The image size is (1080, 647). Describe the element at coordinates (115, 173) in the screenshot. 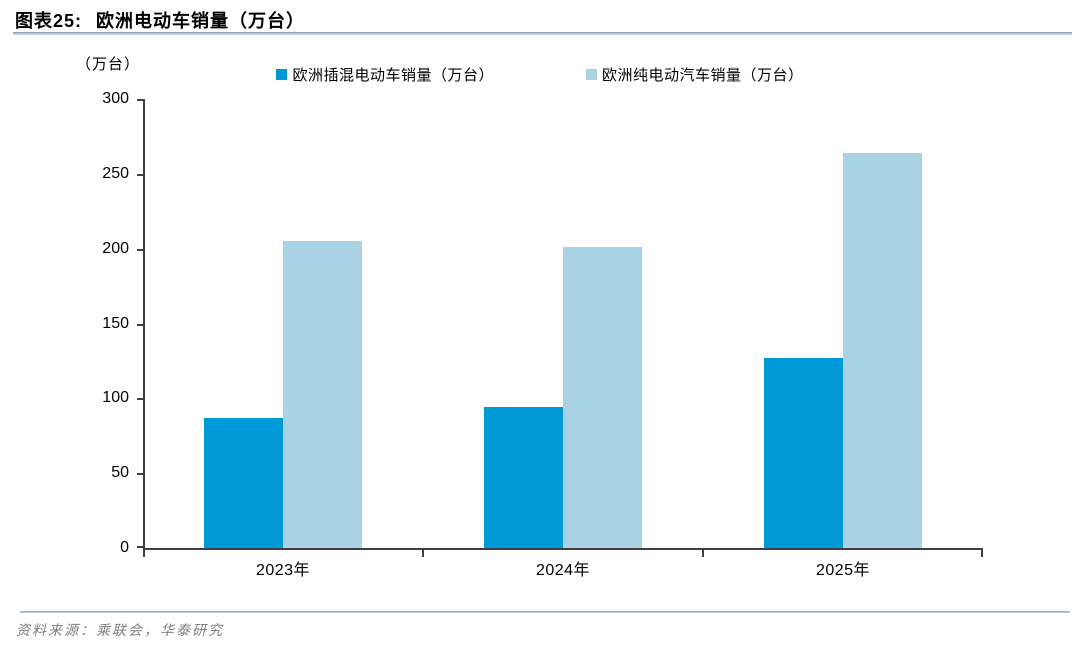

I see `y-tick-label: 250` at that location.